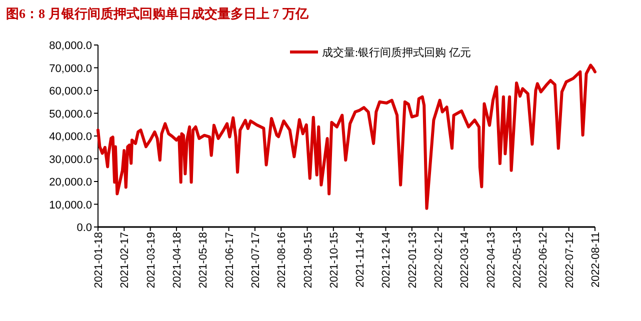 The height and width of the screenshot is (321, 641). I want to click on y-tick-label: 0.0, so click(84, 228).